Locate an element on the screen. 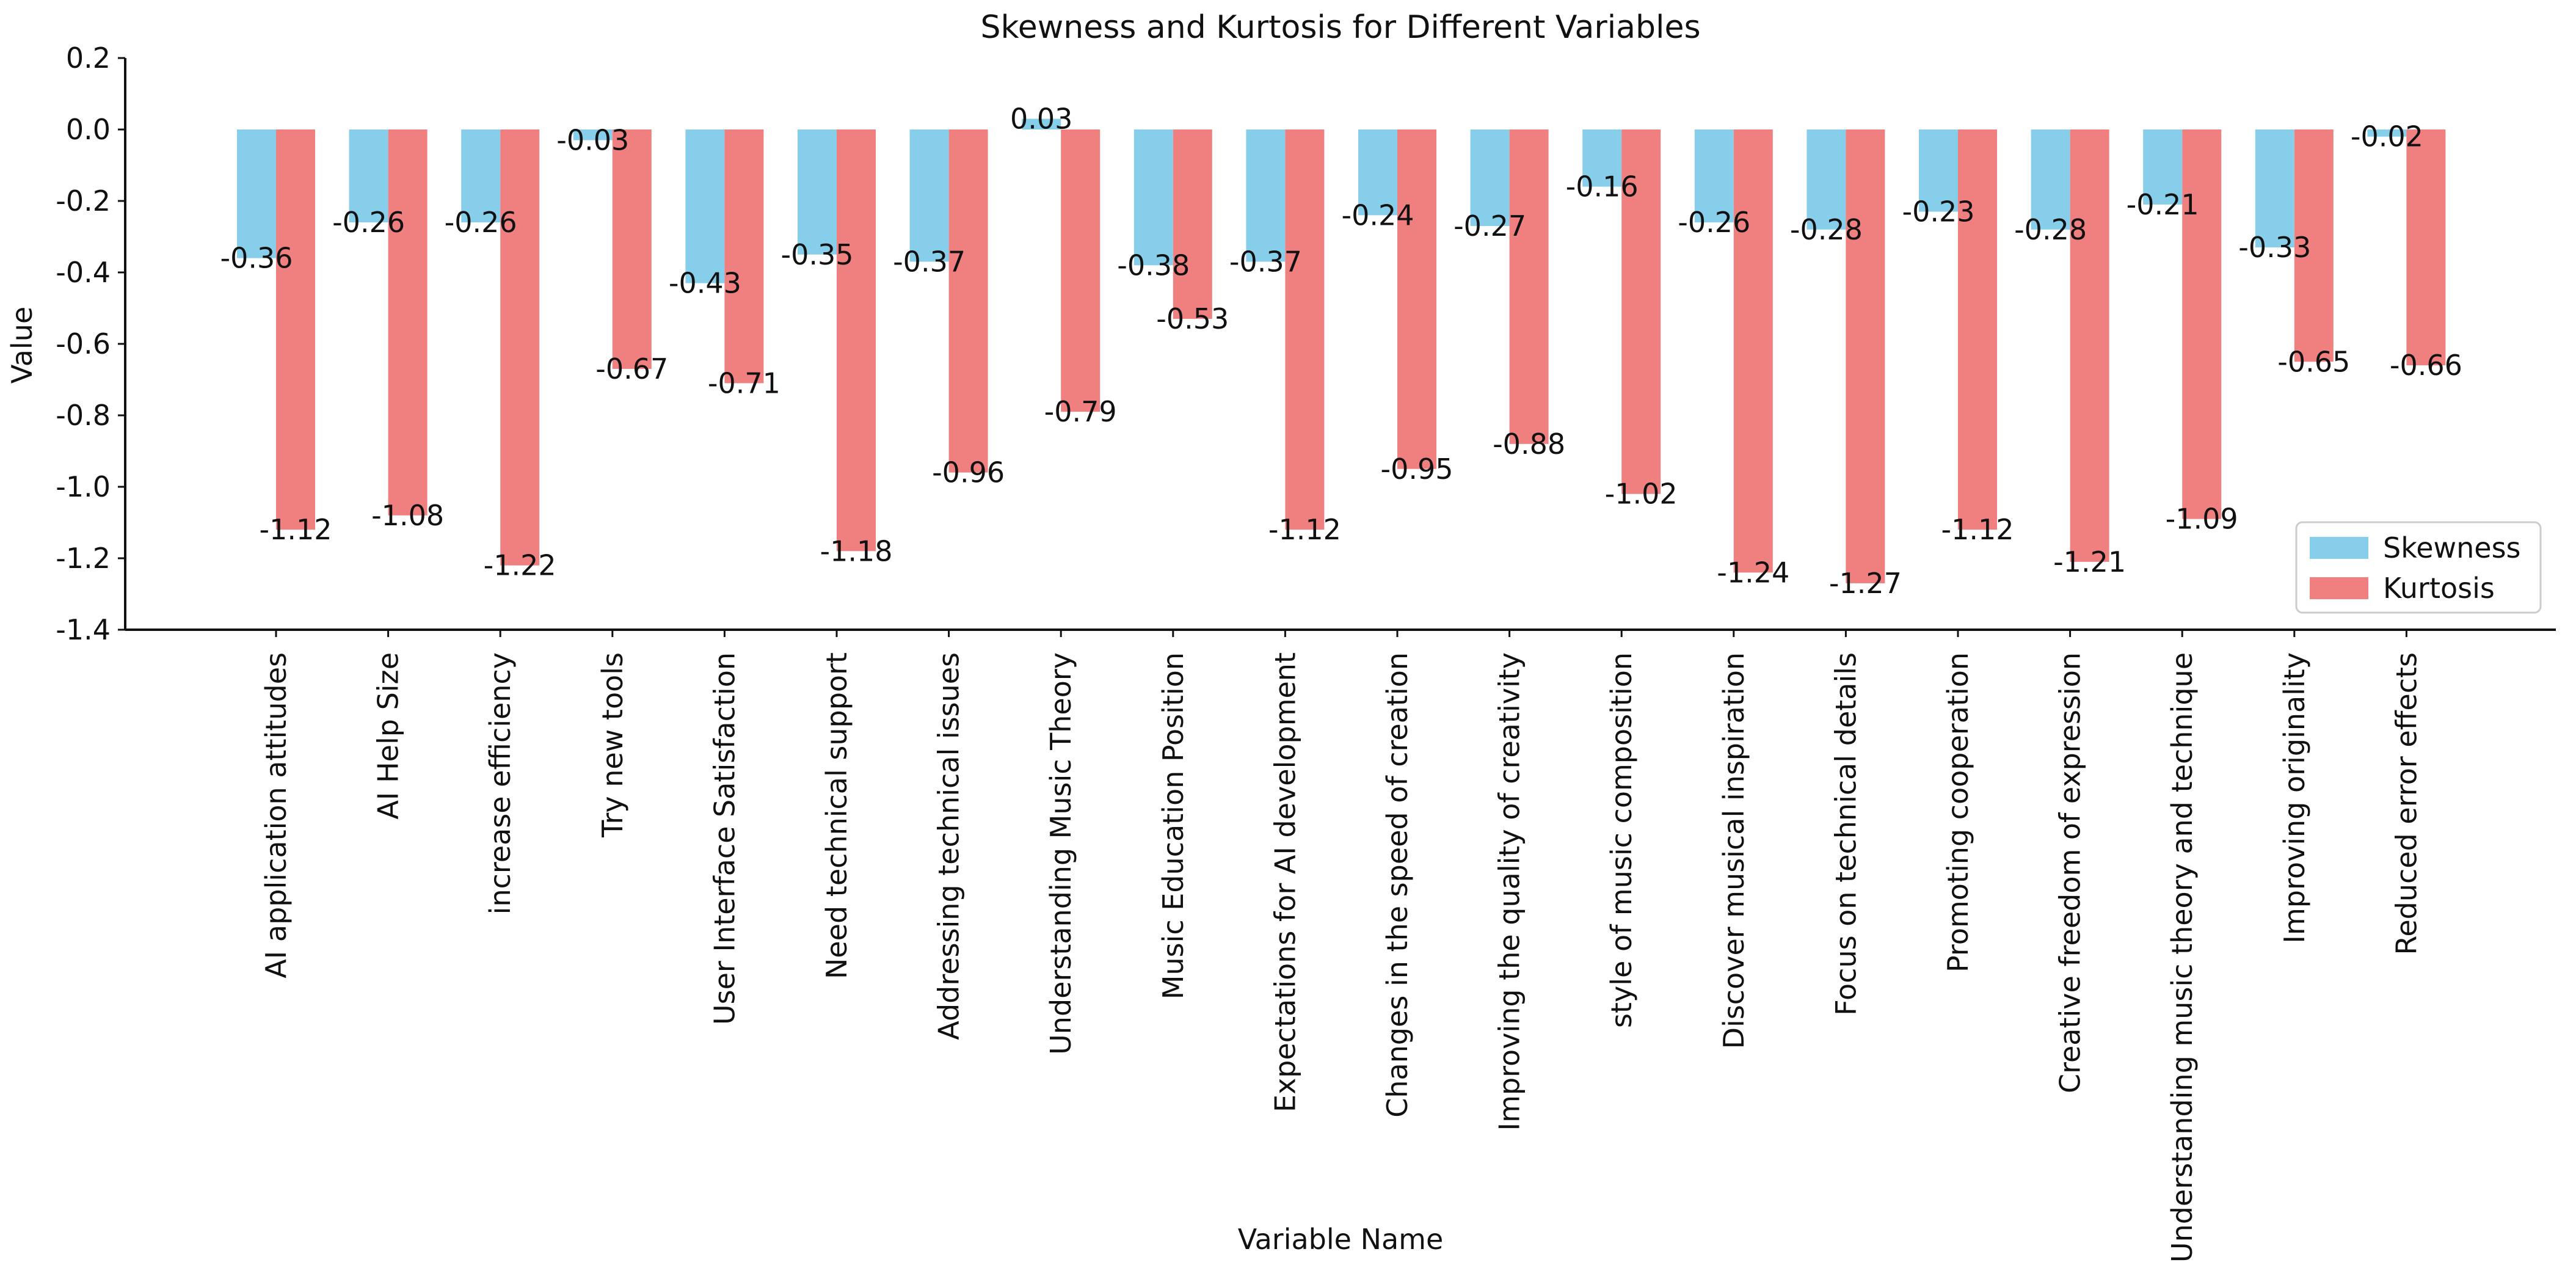 This screenshot has height=1268, width=2576. data-label-kurtosis: -0.95 is located at coordinates (1417, 469).